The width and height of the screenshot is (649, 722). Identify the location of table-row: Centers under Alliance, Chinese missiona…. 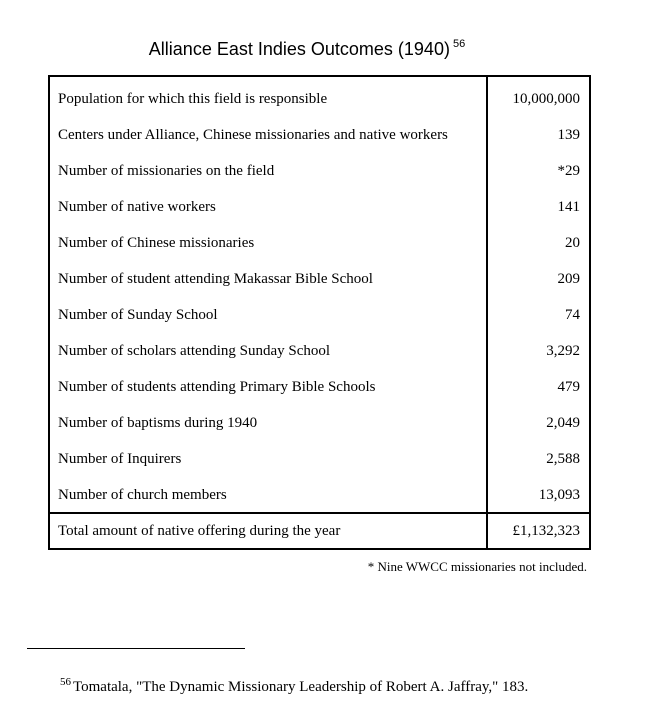
(319, 136).